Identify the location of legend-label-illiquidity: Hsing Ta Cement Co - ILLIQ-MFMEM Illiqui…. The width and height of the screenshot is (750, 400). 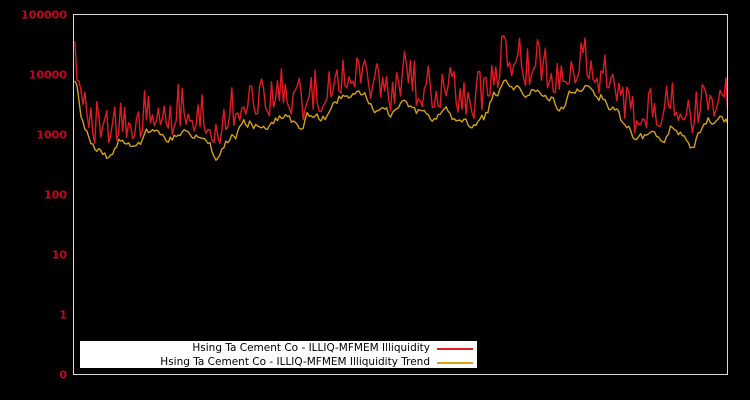
(311, 348).